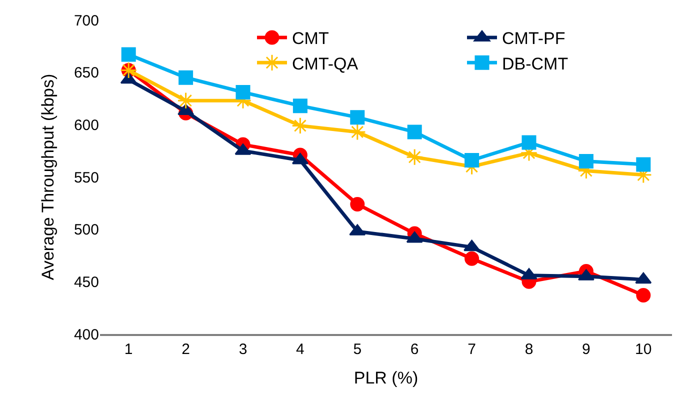 This screenshot has width=678, height=406. What do you see at coordinates (386, 378) in the screenshot?
I see `x-axis-title: PLR (%)` at bounding box center [386, 378].